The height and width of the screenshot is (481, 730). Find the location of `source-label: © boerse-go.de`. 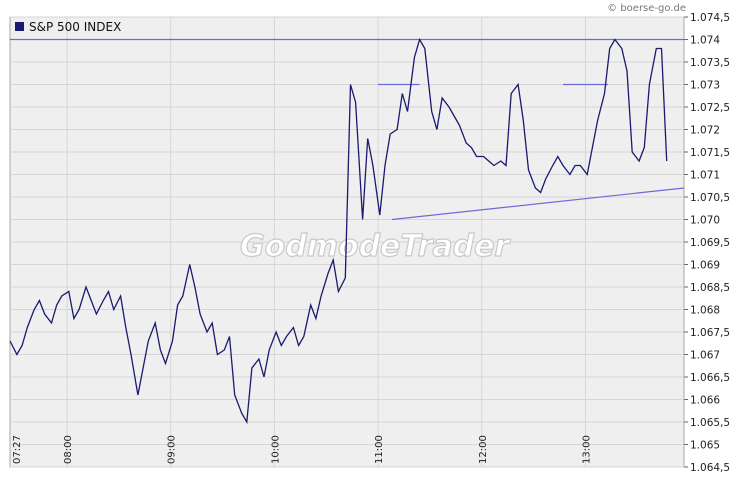

source-label: © boerse-go.de is located at coordinates (646, 8).